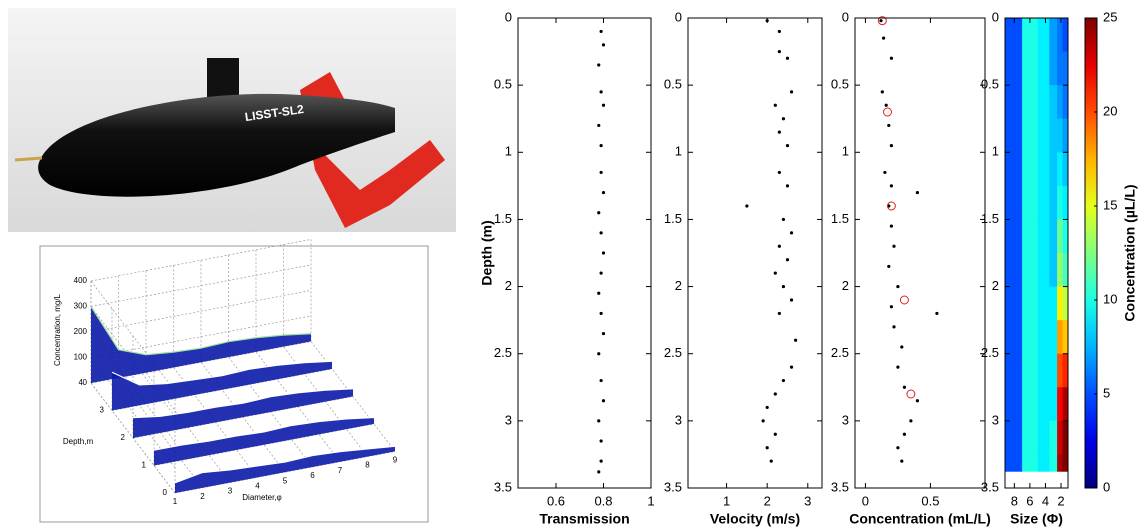 This screenshot has height=530, width=1145. What do you see at coordinates (81, 331) in the screenshot?
I see `z-tick-label: 200` at bounding box center [81, 331].